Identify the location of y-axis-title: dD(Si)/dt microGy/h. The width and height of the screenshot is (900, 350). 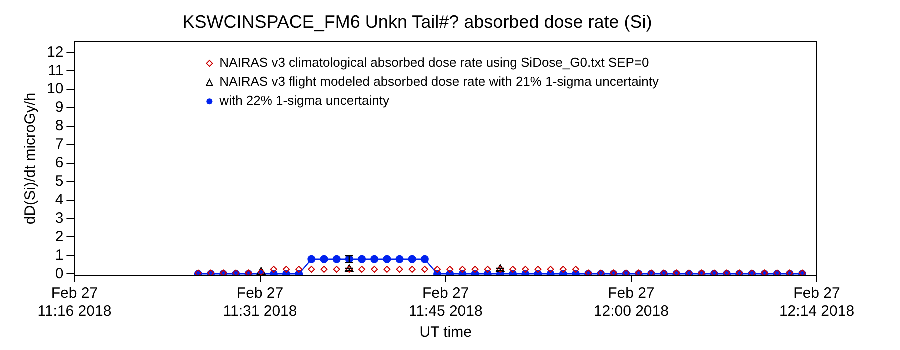
(31, 158).